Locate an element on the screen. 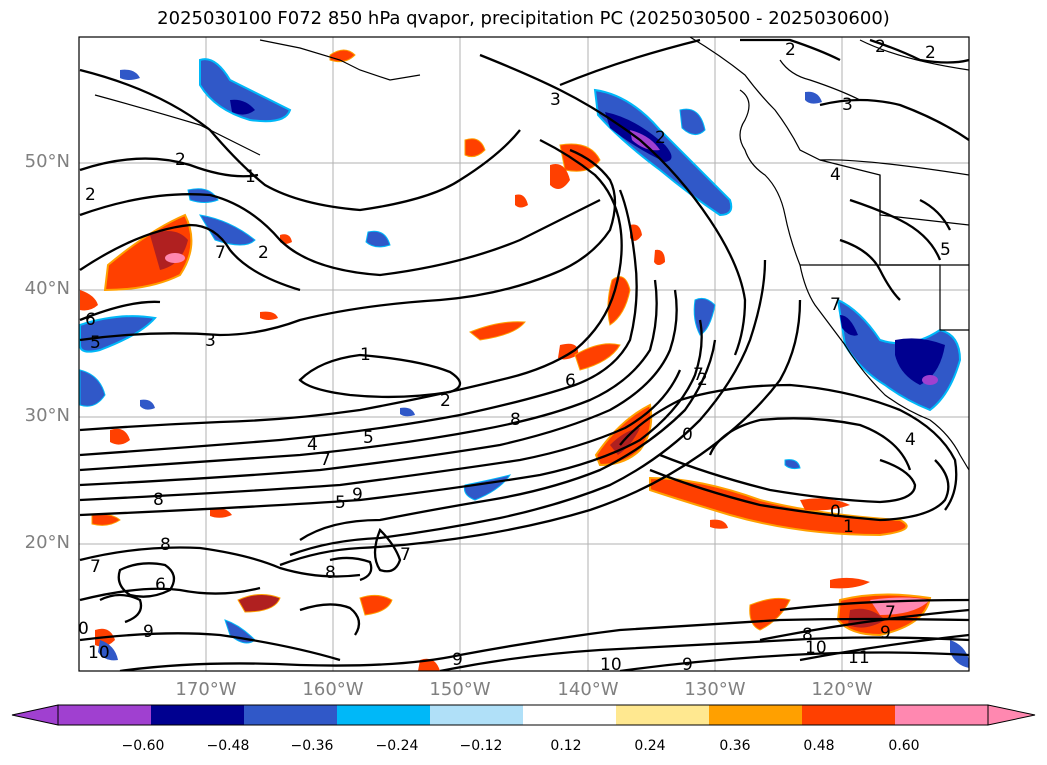  contour-label: 11 is located at coordinates (859, 658).